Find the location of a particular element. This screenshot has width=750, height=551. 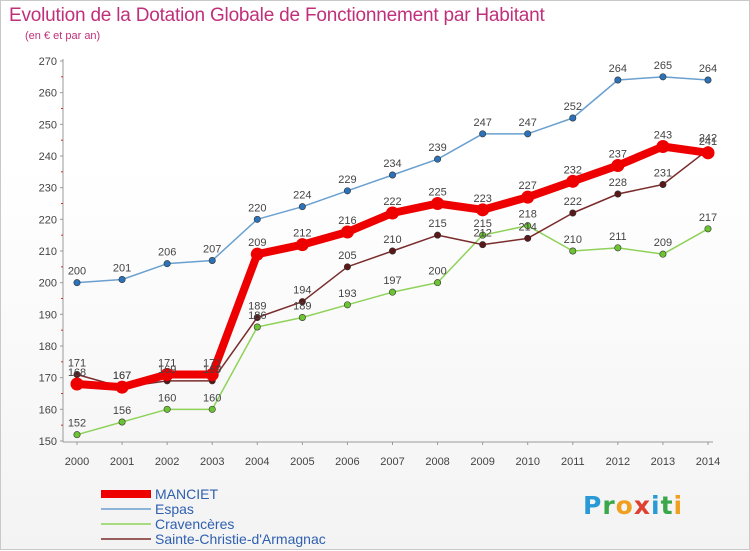

proxiti-logo: Proxiti is located at coordinates (633, 505).